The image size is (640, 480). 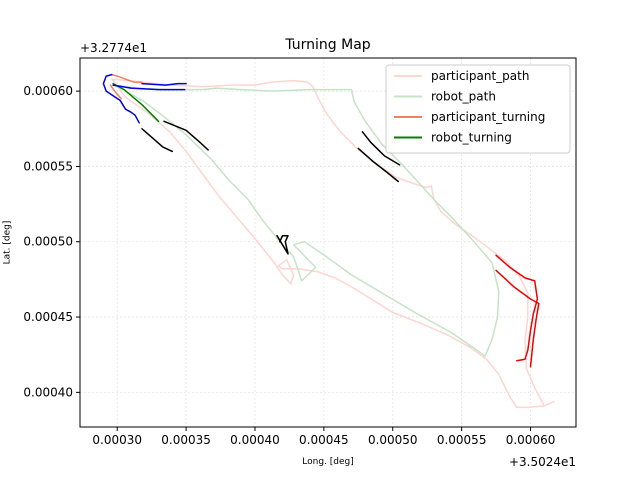 What do you see at coordinates (48, 242) in the screenshot?
I see `y-tick-label: 0.00050` at bounding box center [48, 242].